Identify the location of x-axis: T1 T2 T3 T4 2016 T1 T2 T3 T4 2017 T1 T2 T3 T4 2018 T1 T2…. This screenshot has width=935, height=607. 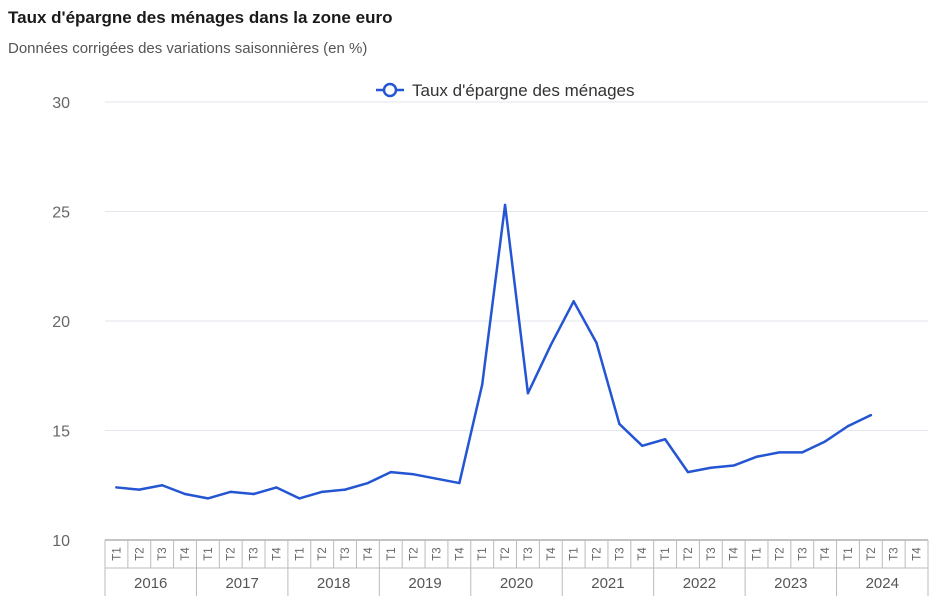
(516, 568).